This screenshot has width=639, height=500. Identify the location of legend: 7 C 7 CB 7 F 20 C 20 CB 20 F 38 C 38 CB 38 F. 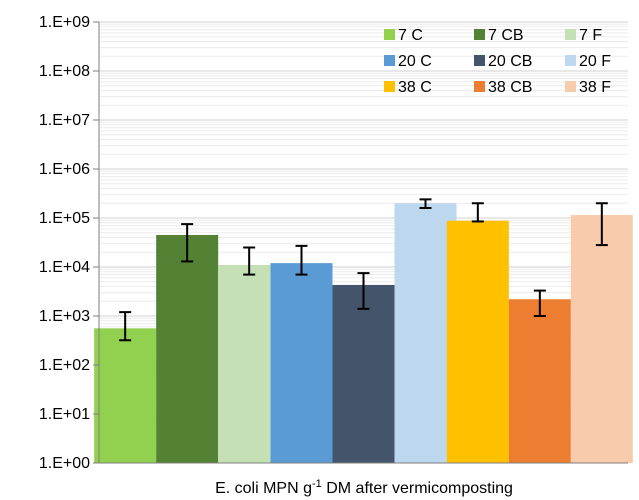
(497, 61).